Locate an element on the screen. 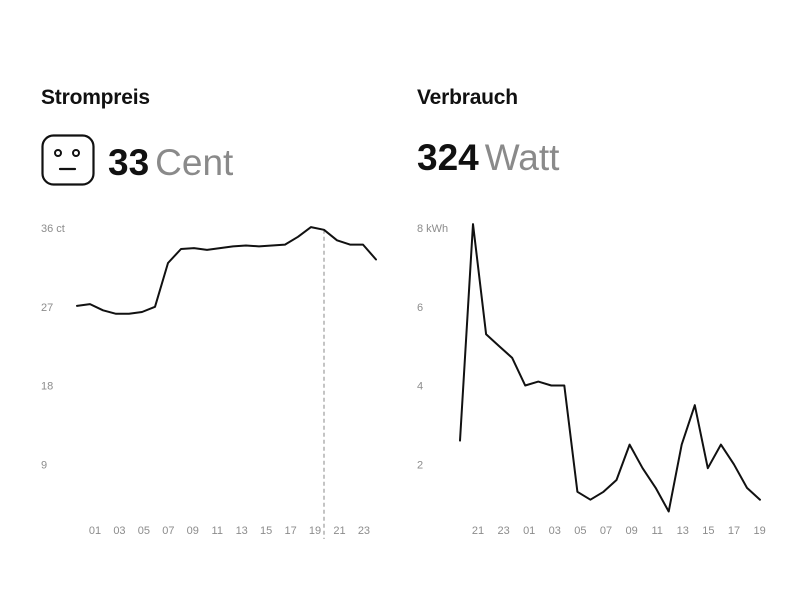 This screenshot has height=600, width=800. usage-x-tick-label: 19 is located at coordinates (759, 531).